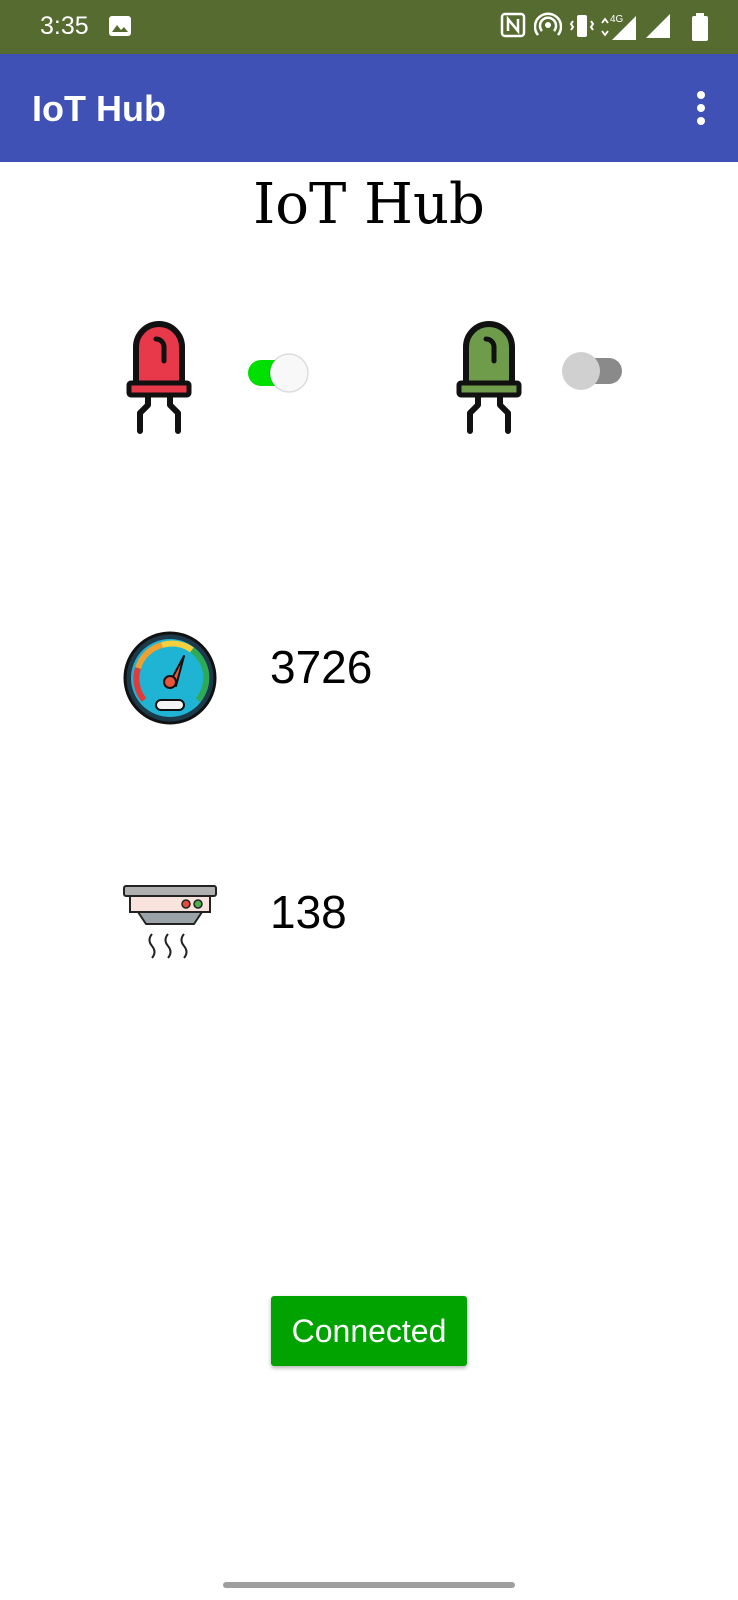  I want to click on red-led-icon, so click(159, 377).